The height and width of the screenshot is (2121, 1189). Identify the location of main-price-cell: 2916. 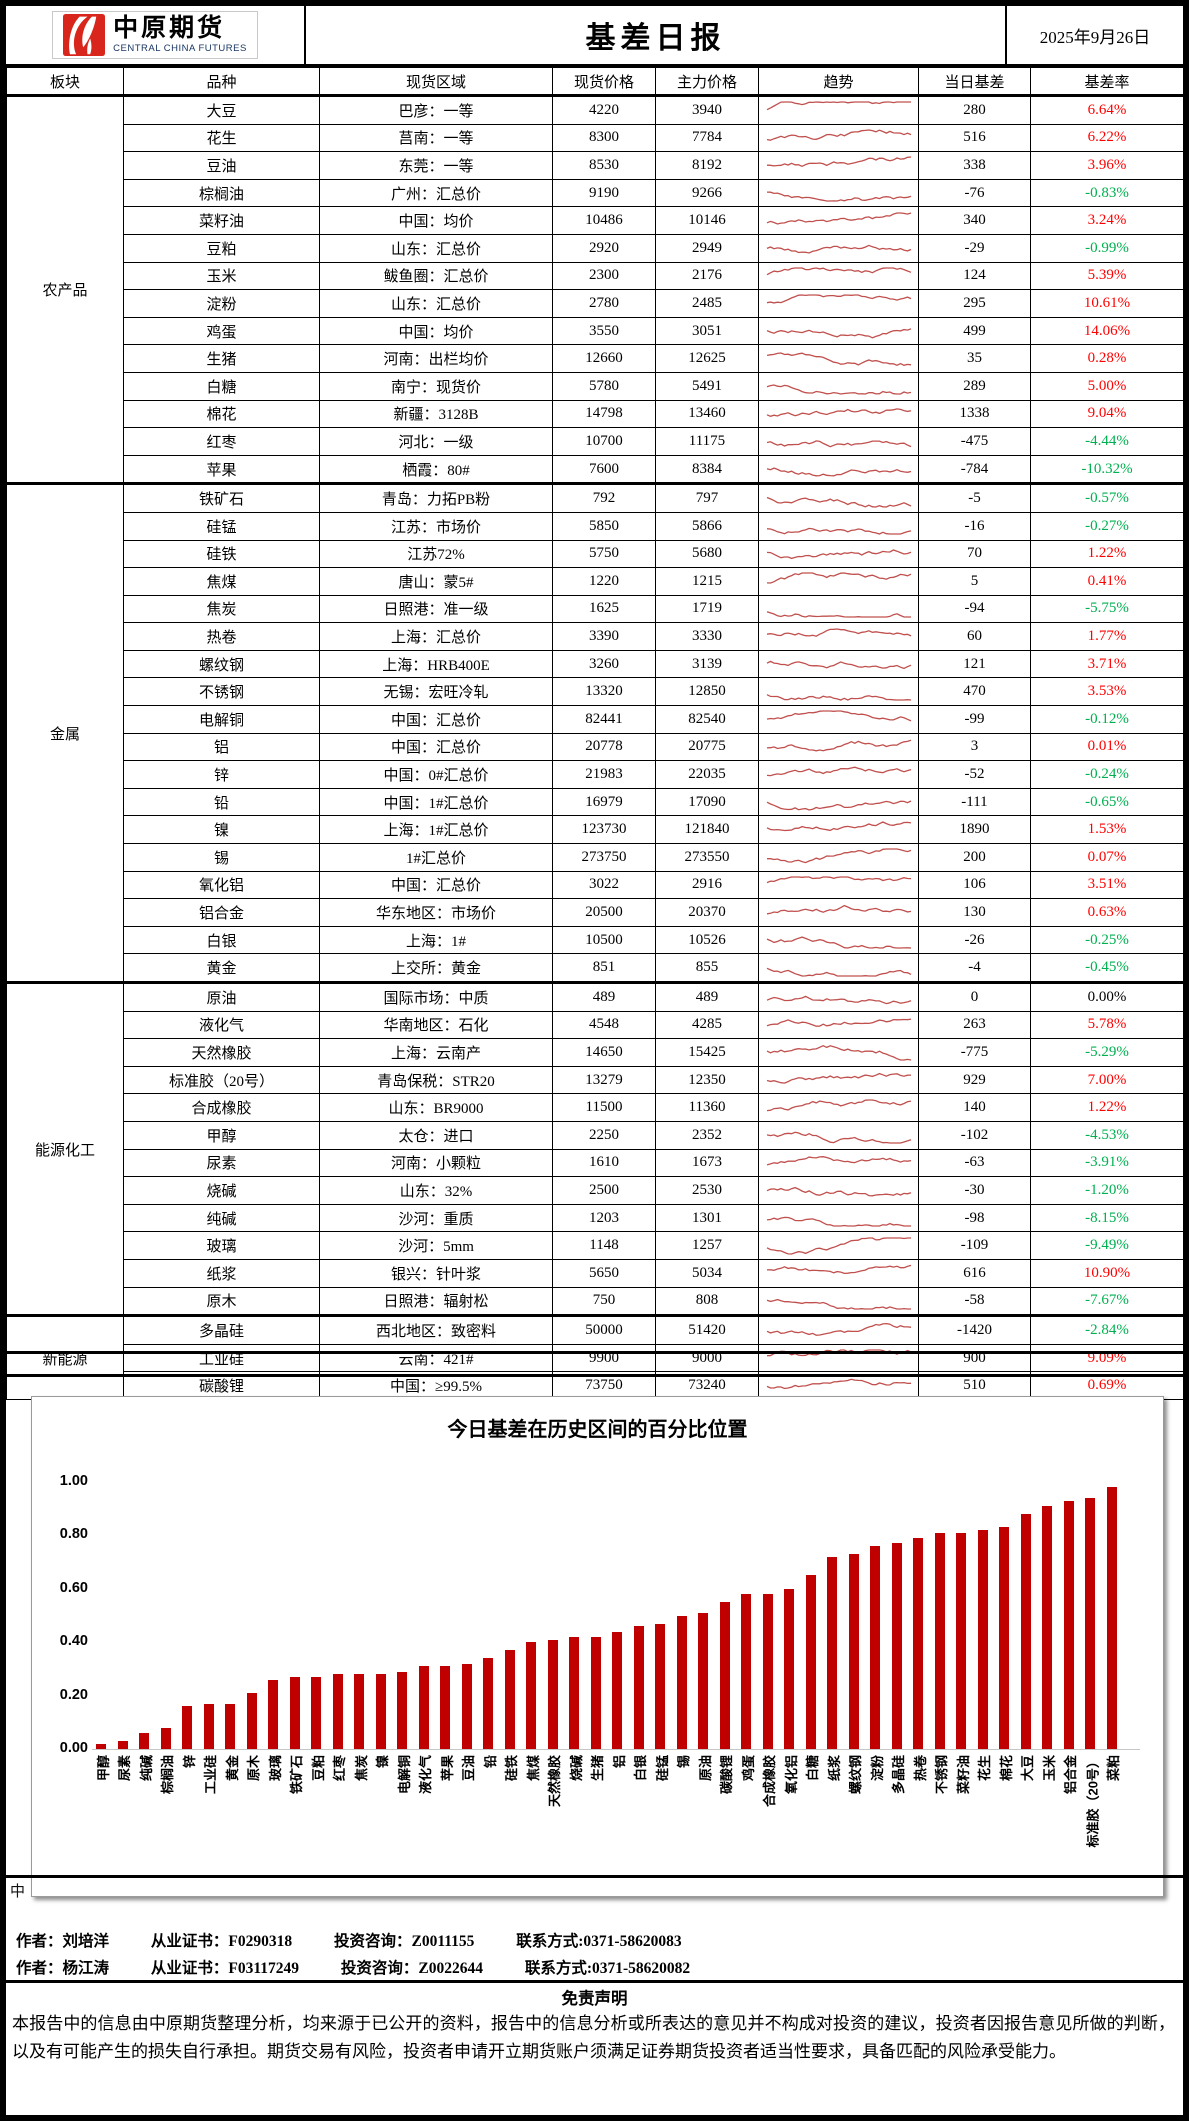
(707, 885).